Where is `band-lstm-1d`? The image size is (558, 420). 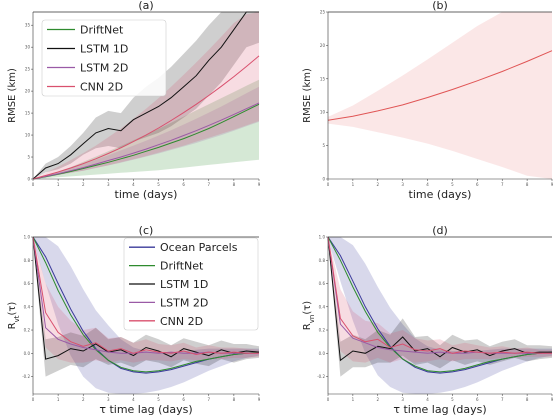
band-lstm-1d is located at coordinates (440, 307).